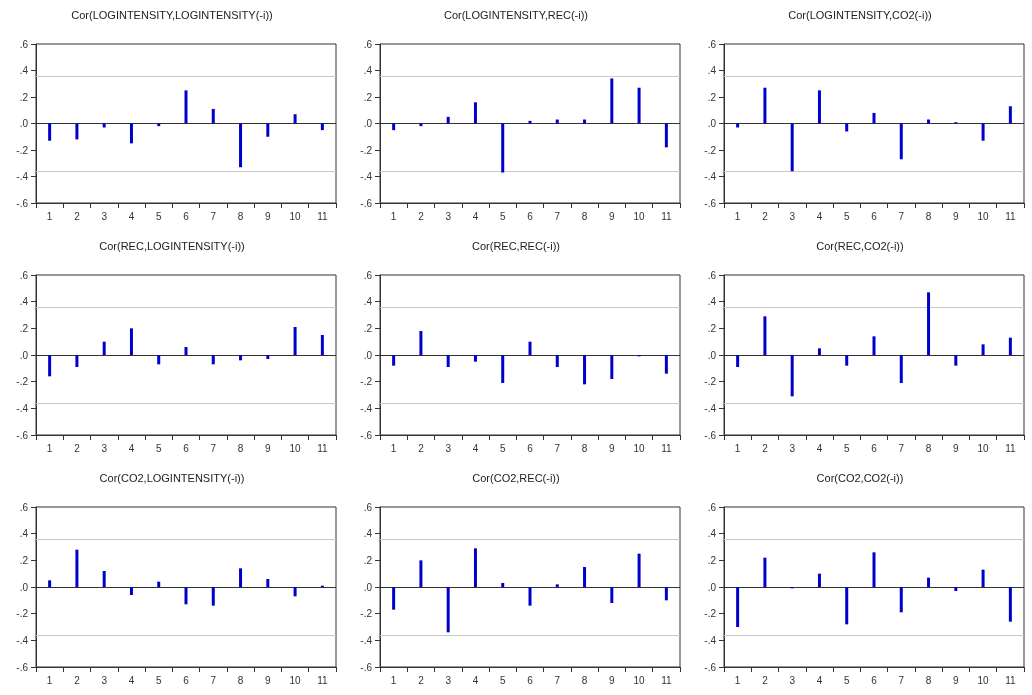  Describe the element at coordinates (516, 14) in the screenshot. I see `chart-title: Cor(LOGINTENSITY,REC(-i))` at that location.